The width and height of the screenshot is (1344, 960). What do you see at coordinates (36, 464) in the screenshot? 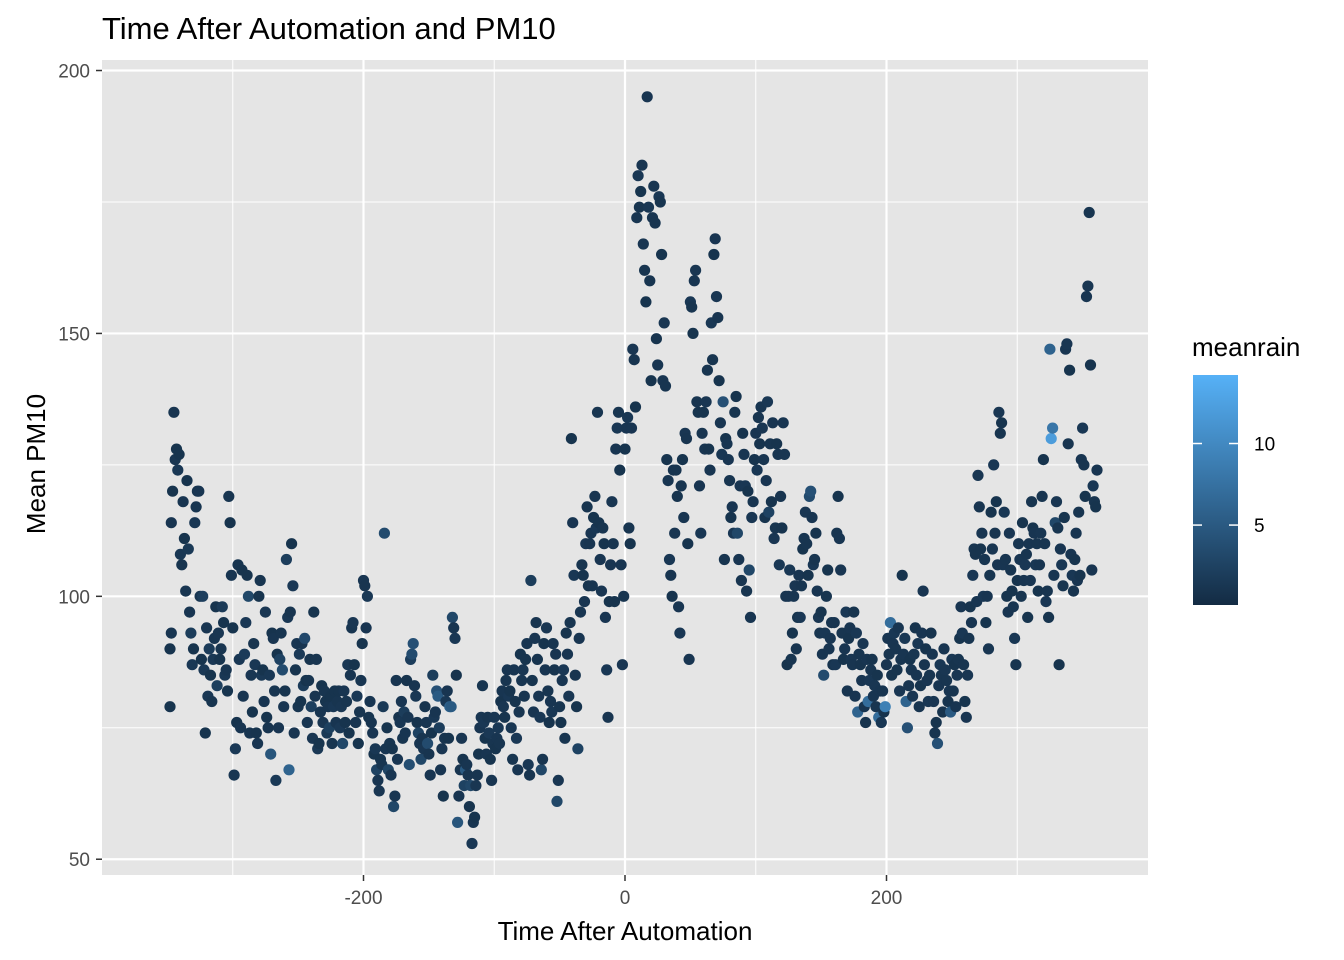
I see `y-axis-title: Mean PM10` at bounding box center [36, 464].